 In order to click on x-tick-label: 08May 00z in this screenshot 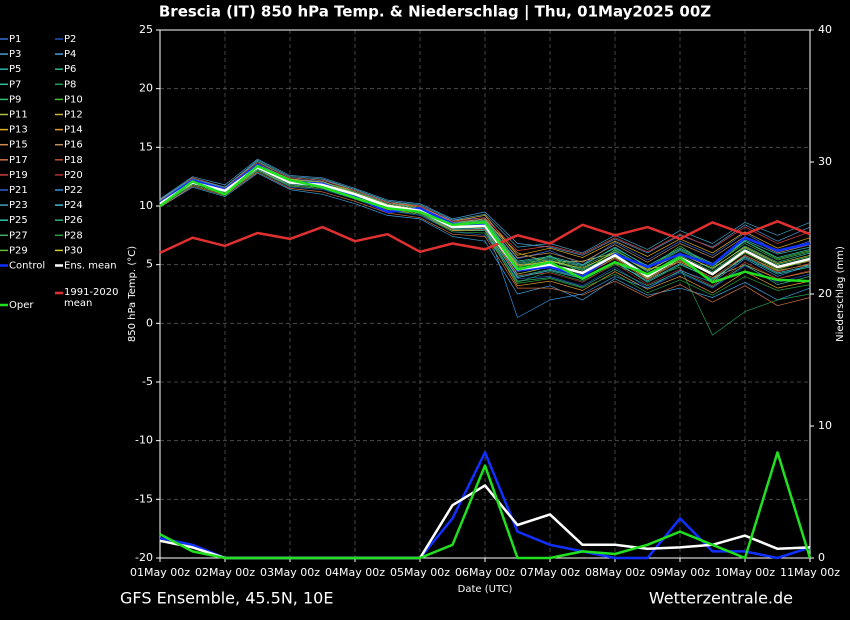, I will do `click(615, 572)`.